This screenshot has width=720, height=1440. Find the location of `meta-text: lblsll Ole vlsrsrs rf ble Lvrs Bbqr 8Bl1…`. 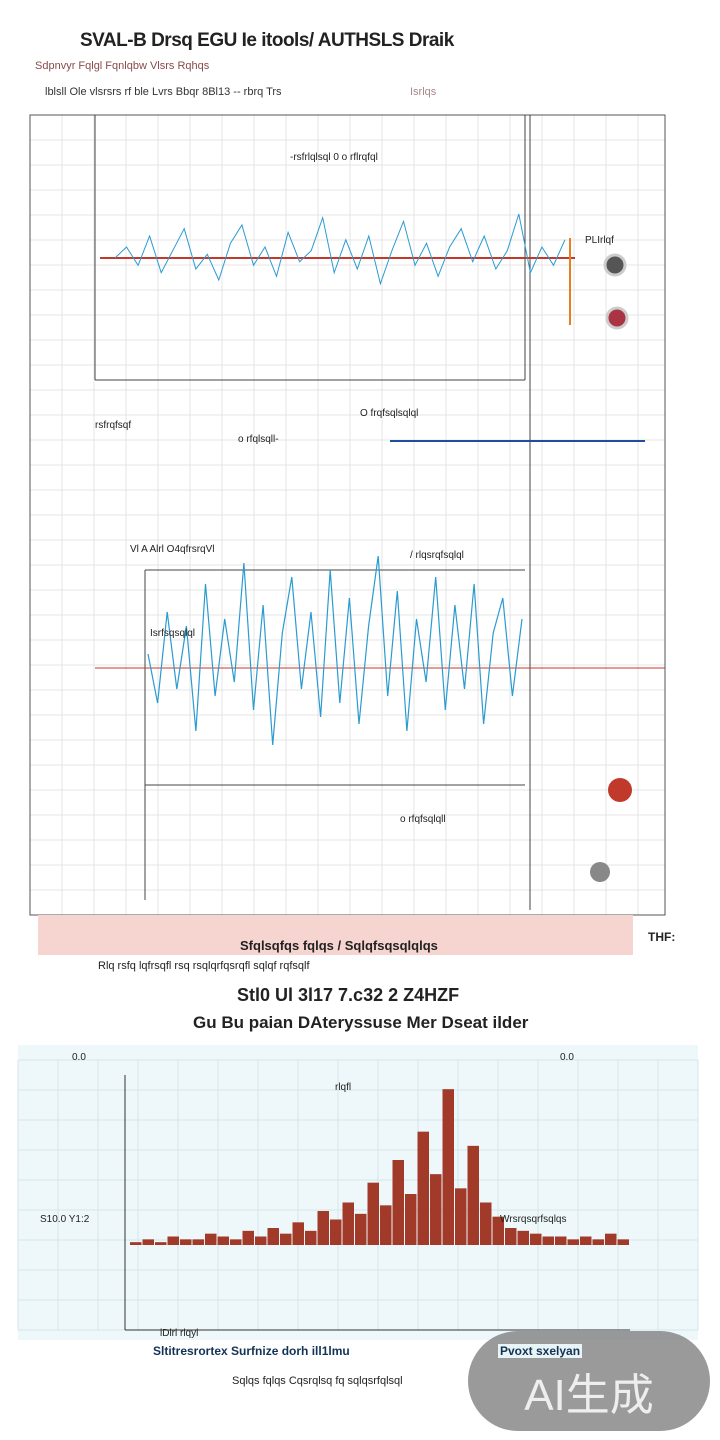

meta-text: lblsll Ole vlsrsrs rf ble Lvrs Bbqr 8Bl1… is located at coordinates (163, 92).